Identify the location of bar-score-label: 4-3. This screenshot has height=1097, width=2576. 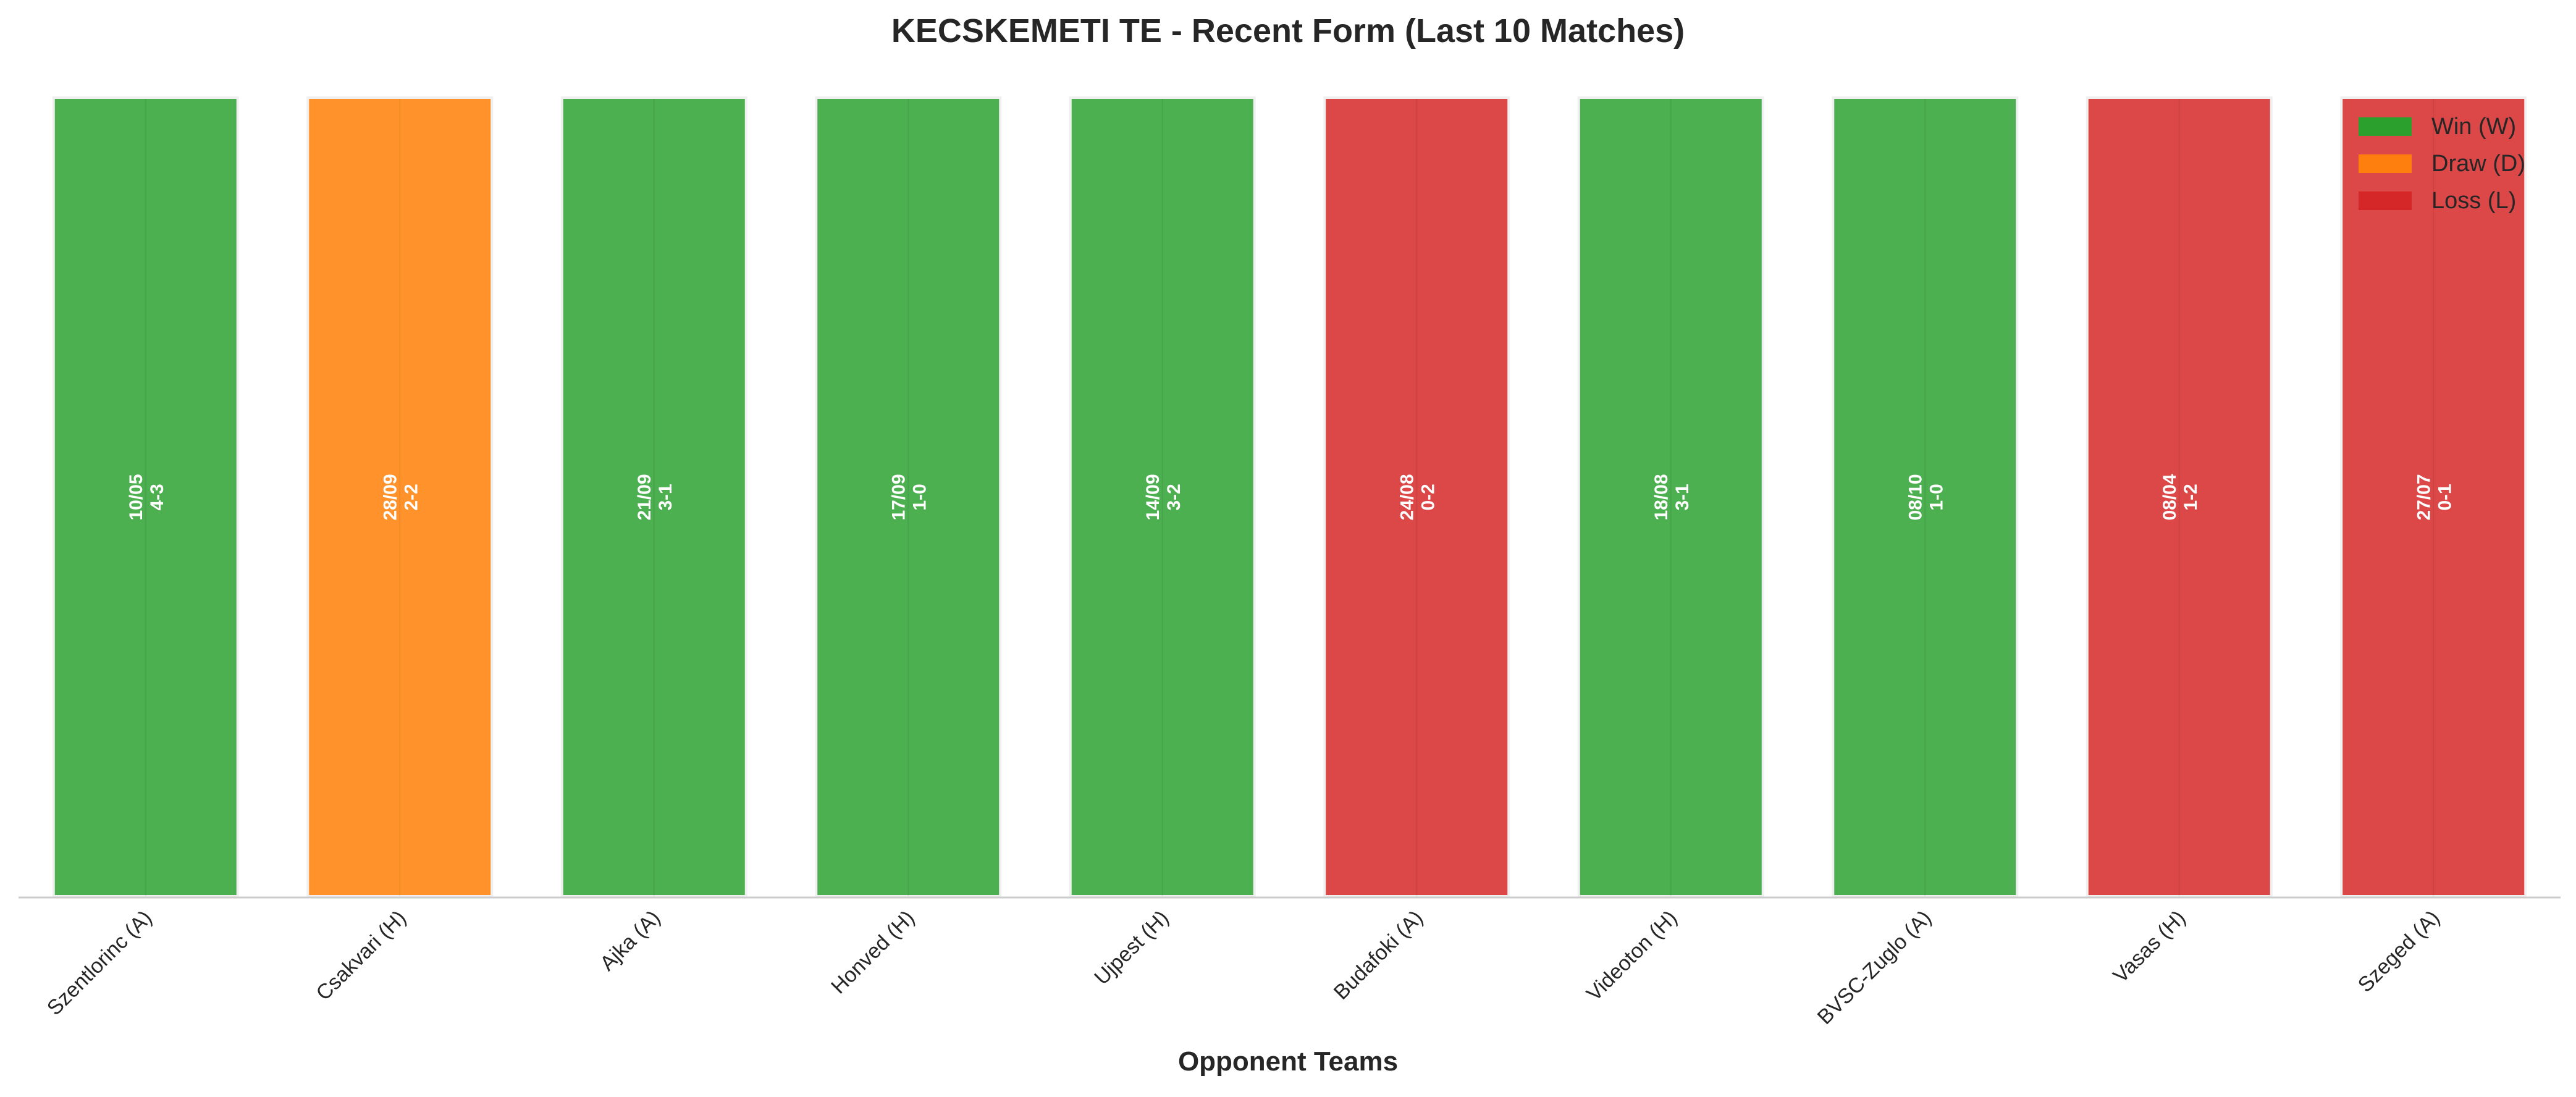
(157, 497).